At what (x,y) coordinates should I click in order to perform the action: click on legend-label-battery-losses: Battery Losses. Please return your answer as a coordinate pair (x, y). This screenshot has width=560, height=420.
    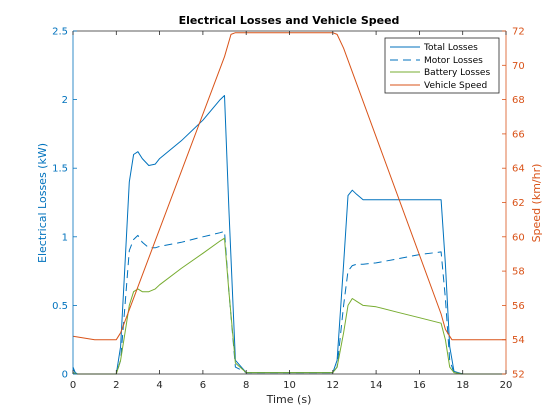
    Looking at the image, I should click on (457, 73).